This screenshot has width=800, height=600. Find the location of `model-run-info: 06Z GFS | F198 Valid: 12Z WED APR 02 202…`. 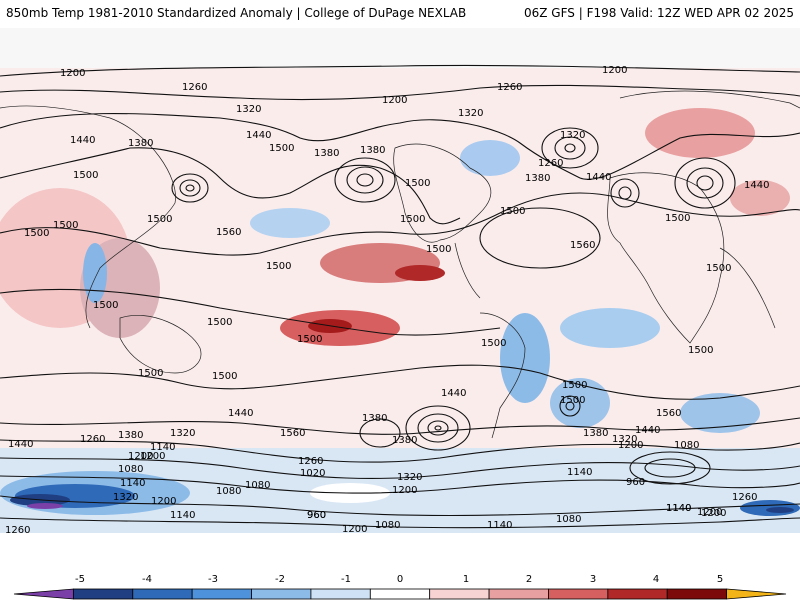

model-run-info: 06Z GFS | F198 Valid: 12Z WED APR 02 202… is located at coordinates (658, 13).